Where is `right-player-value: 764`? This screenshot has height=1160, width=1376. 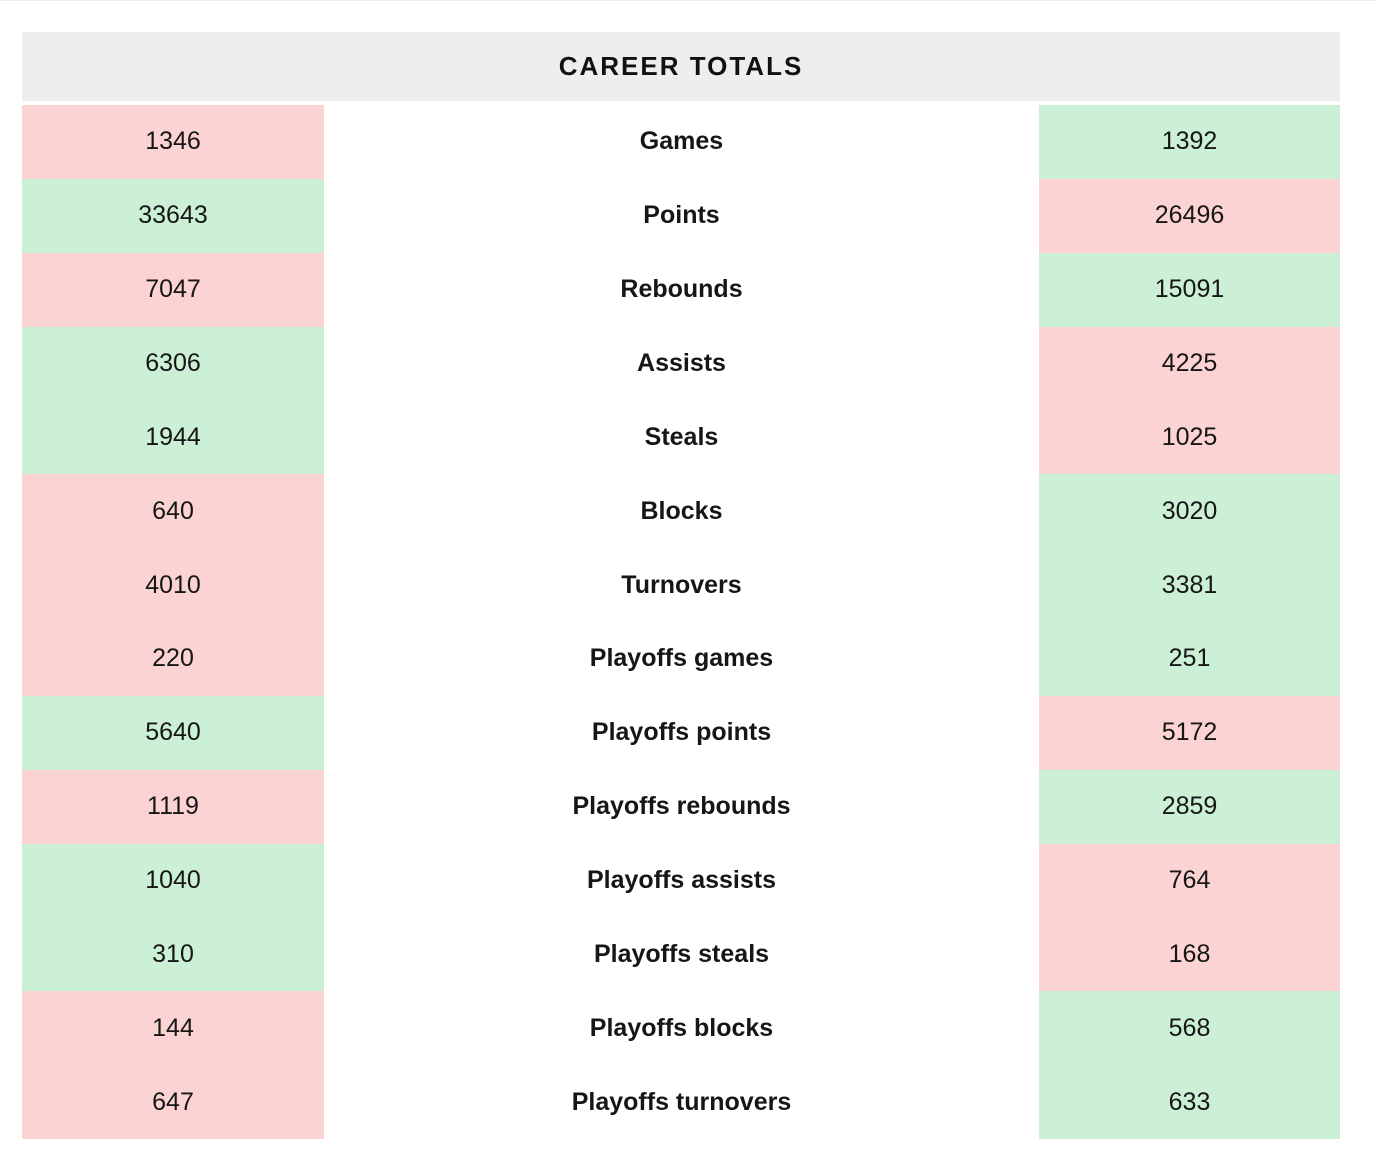 right-player-value: 764 is located at coordinates (1189, 880).